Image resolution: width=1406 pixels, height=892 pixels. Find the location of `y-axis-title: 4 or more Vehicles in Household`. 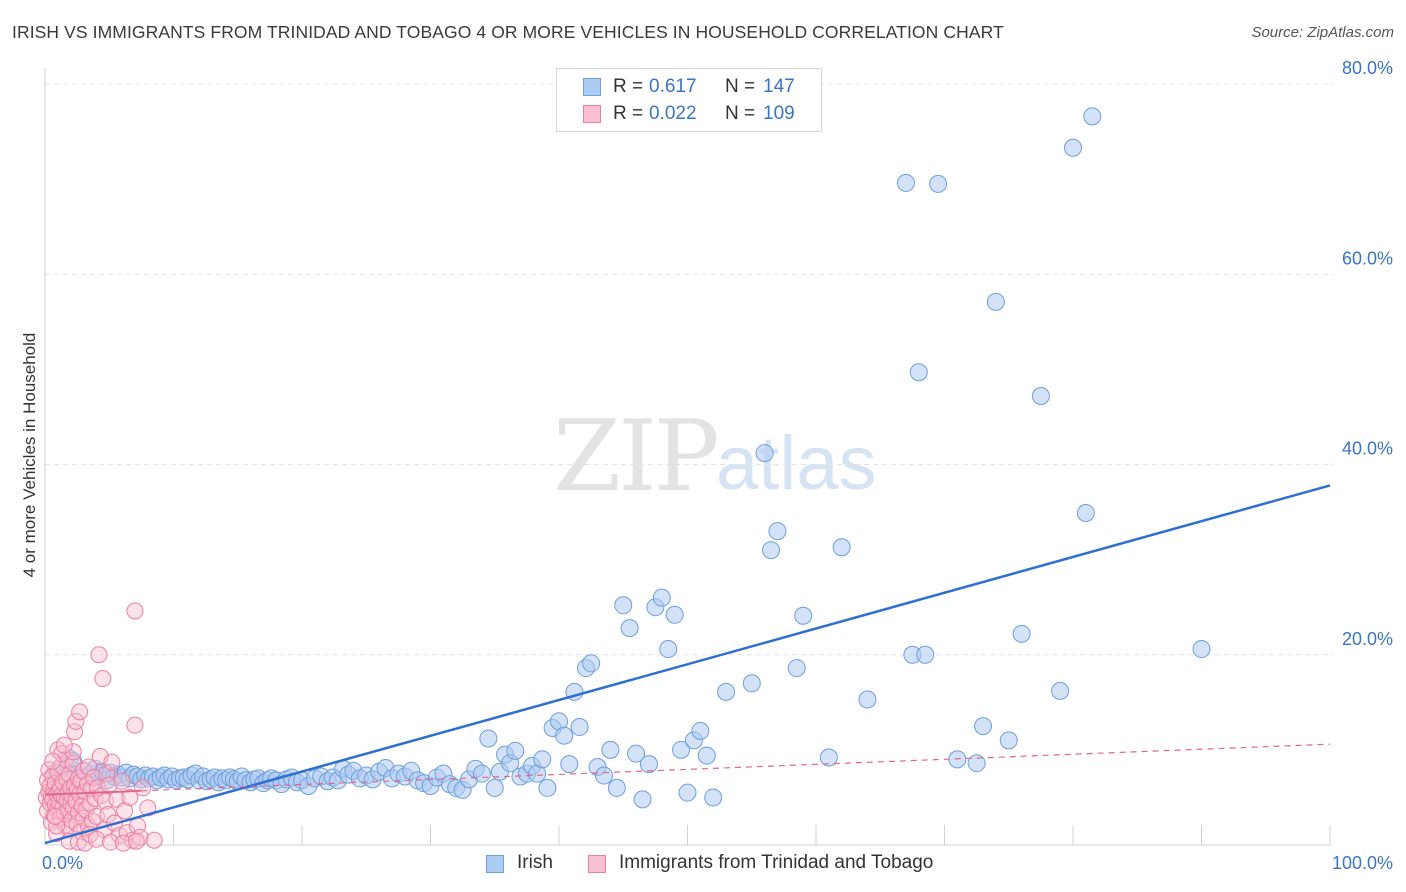

y-axis-title: 4 or more Vehicles in Household is located at coordinates (29, 455).